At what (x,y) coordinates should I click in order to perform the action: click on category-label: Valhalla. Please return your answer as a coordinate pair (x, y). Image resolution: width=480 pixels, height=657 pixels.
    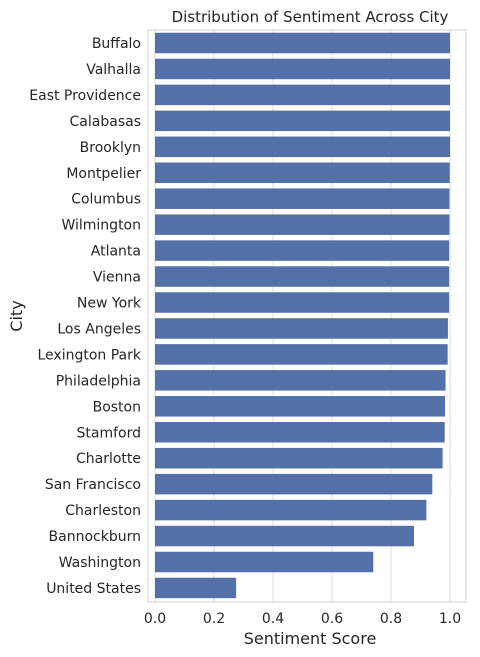
    Looking at the image, I should click on (113, 70).